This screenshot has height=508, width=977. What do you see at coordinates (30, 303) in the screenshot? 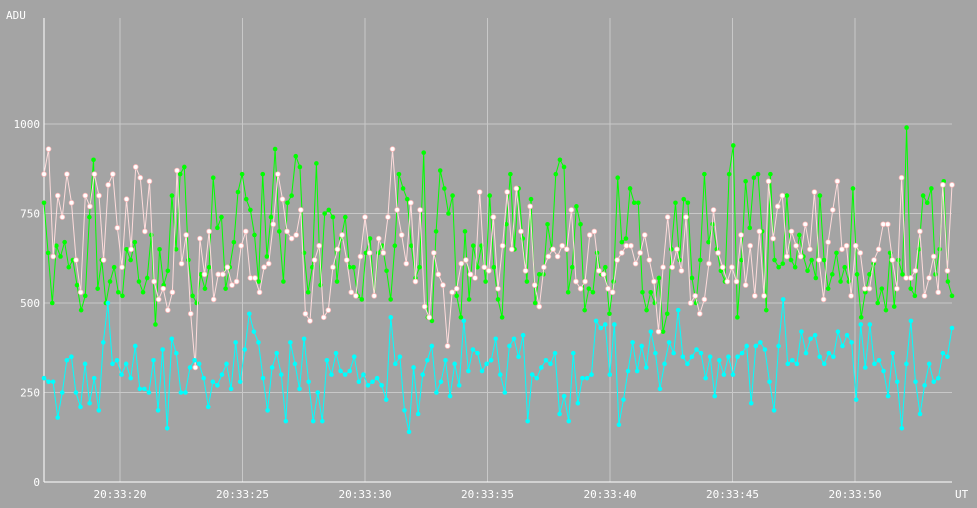
I see `y-tick-label: 500` at bounding box center [30, 303].